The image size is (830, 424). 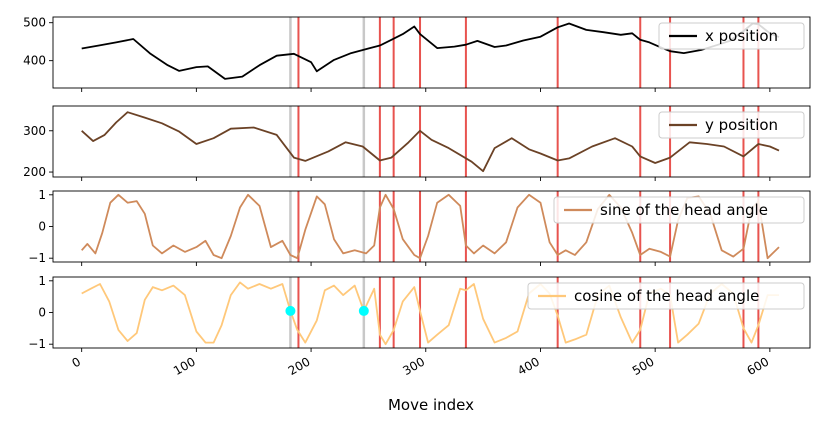 I want to click on x-axis-label: Move index, so click(x=431, y=405).